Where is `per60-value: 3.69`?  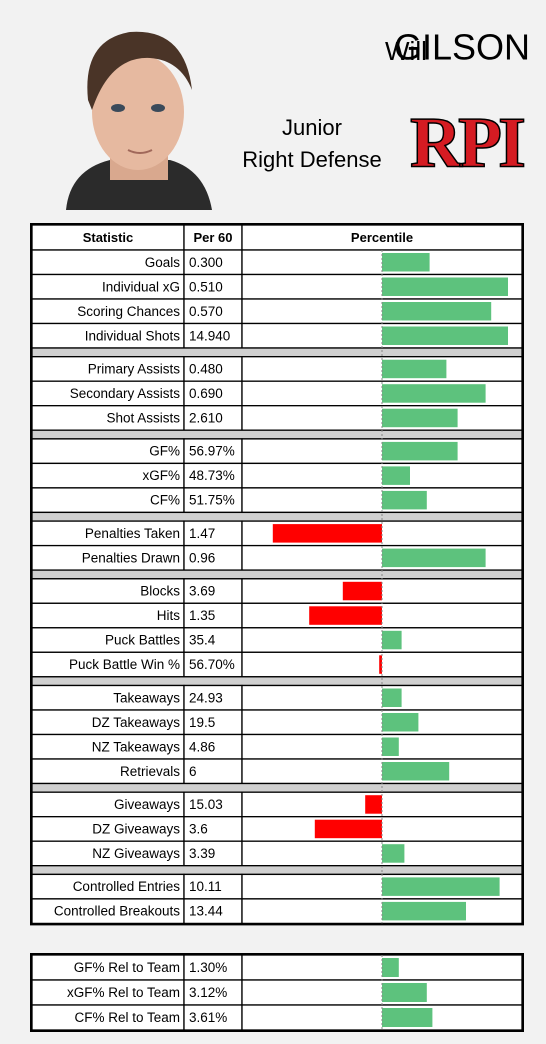 per60-value: 3.69 is located at coordinates (202, 591).